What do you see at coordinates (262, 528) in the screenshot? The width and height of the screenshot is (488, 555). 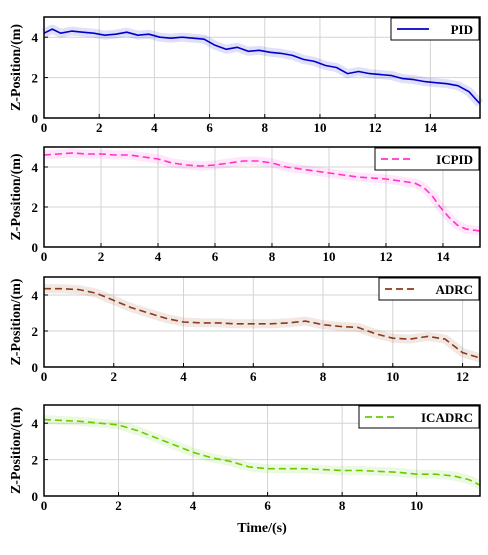 I see `x-axis-label: Time/(s)` at bounding box center [262, 528].